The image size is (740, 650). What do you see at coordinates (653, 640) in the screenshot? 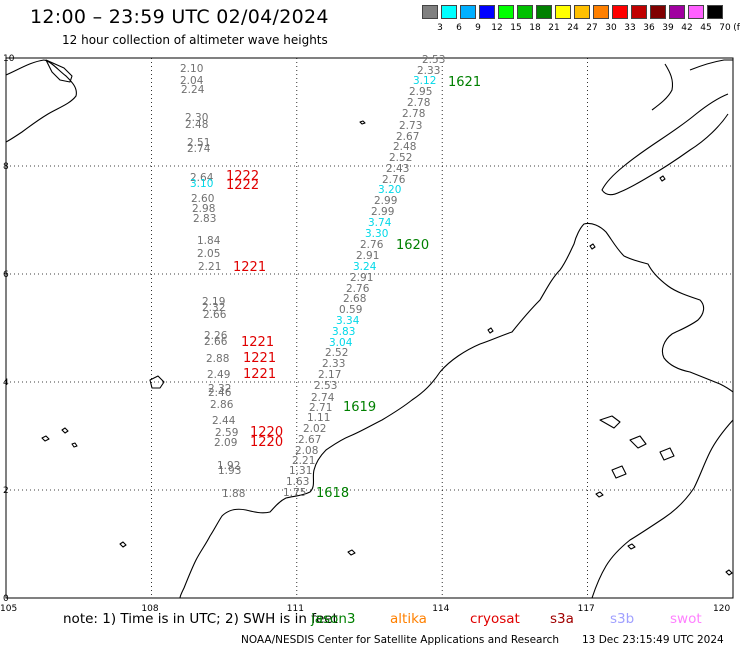
I see `generated-timestamp: 13 Dec 23:15:49 UTC 2024` at bounding box center [653, 640].